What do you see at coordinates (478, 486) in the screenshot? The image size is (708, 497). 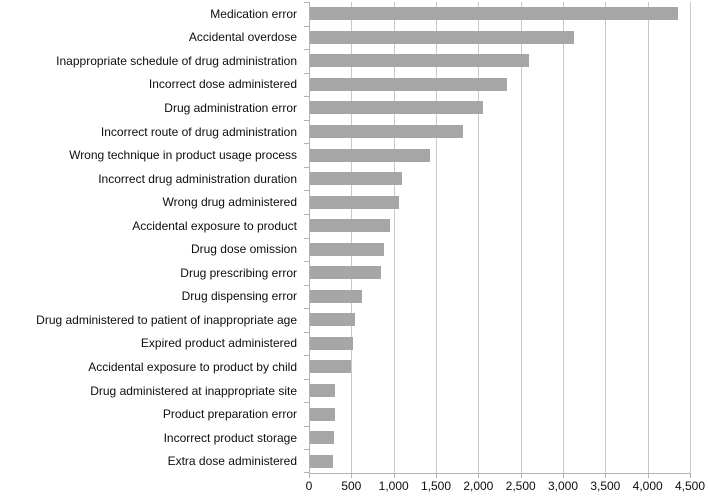 I see `x-axis-tick-label: 2,000` at bounding box center [478, 486].